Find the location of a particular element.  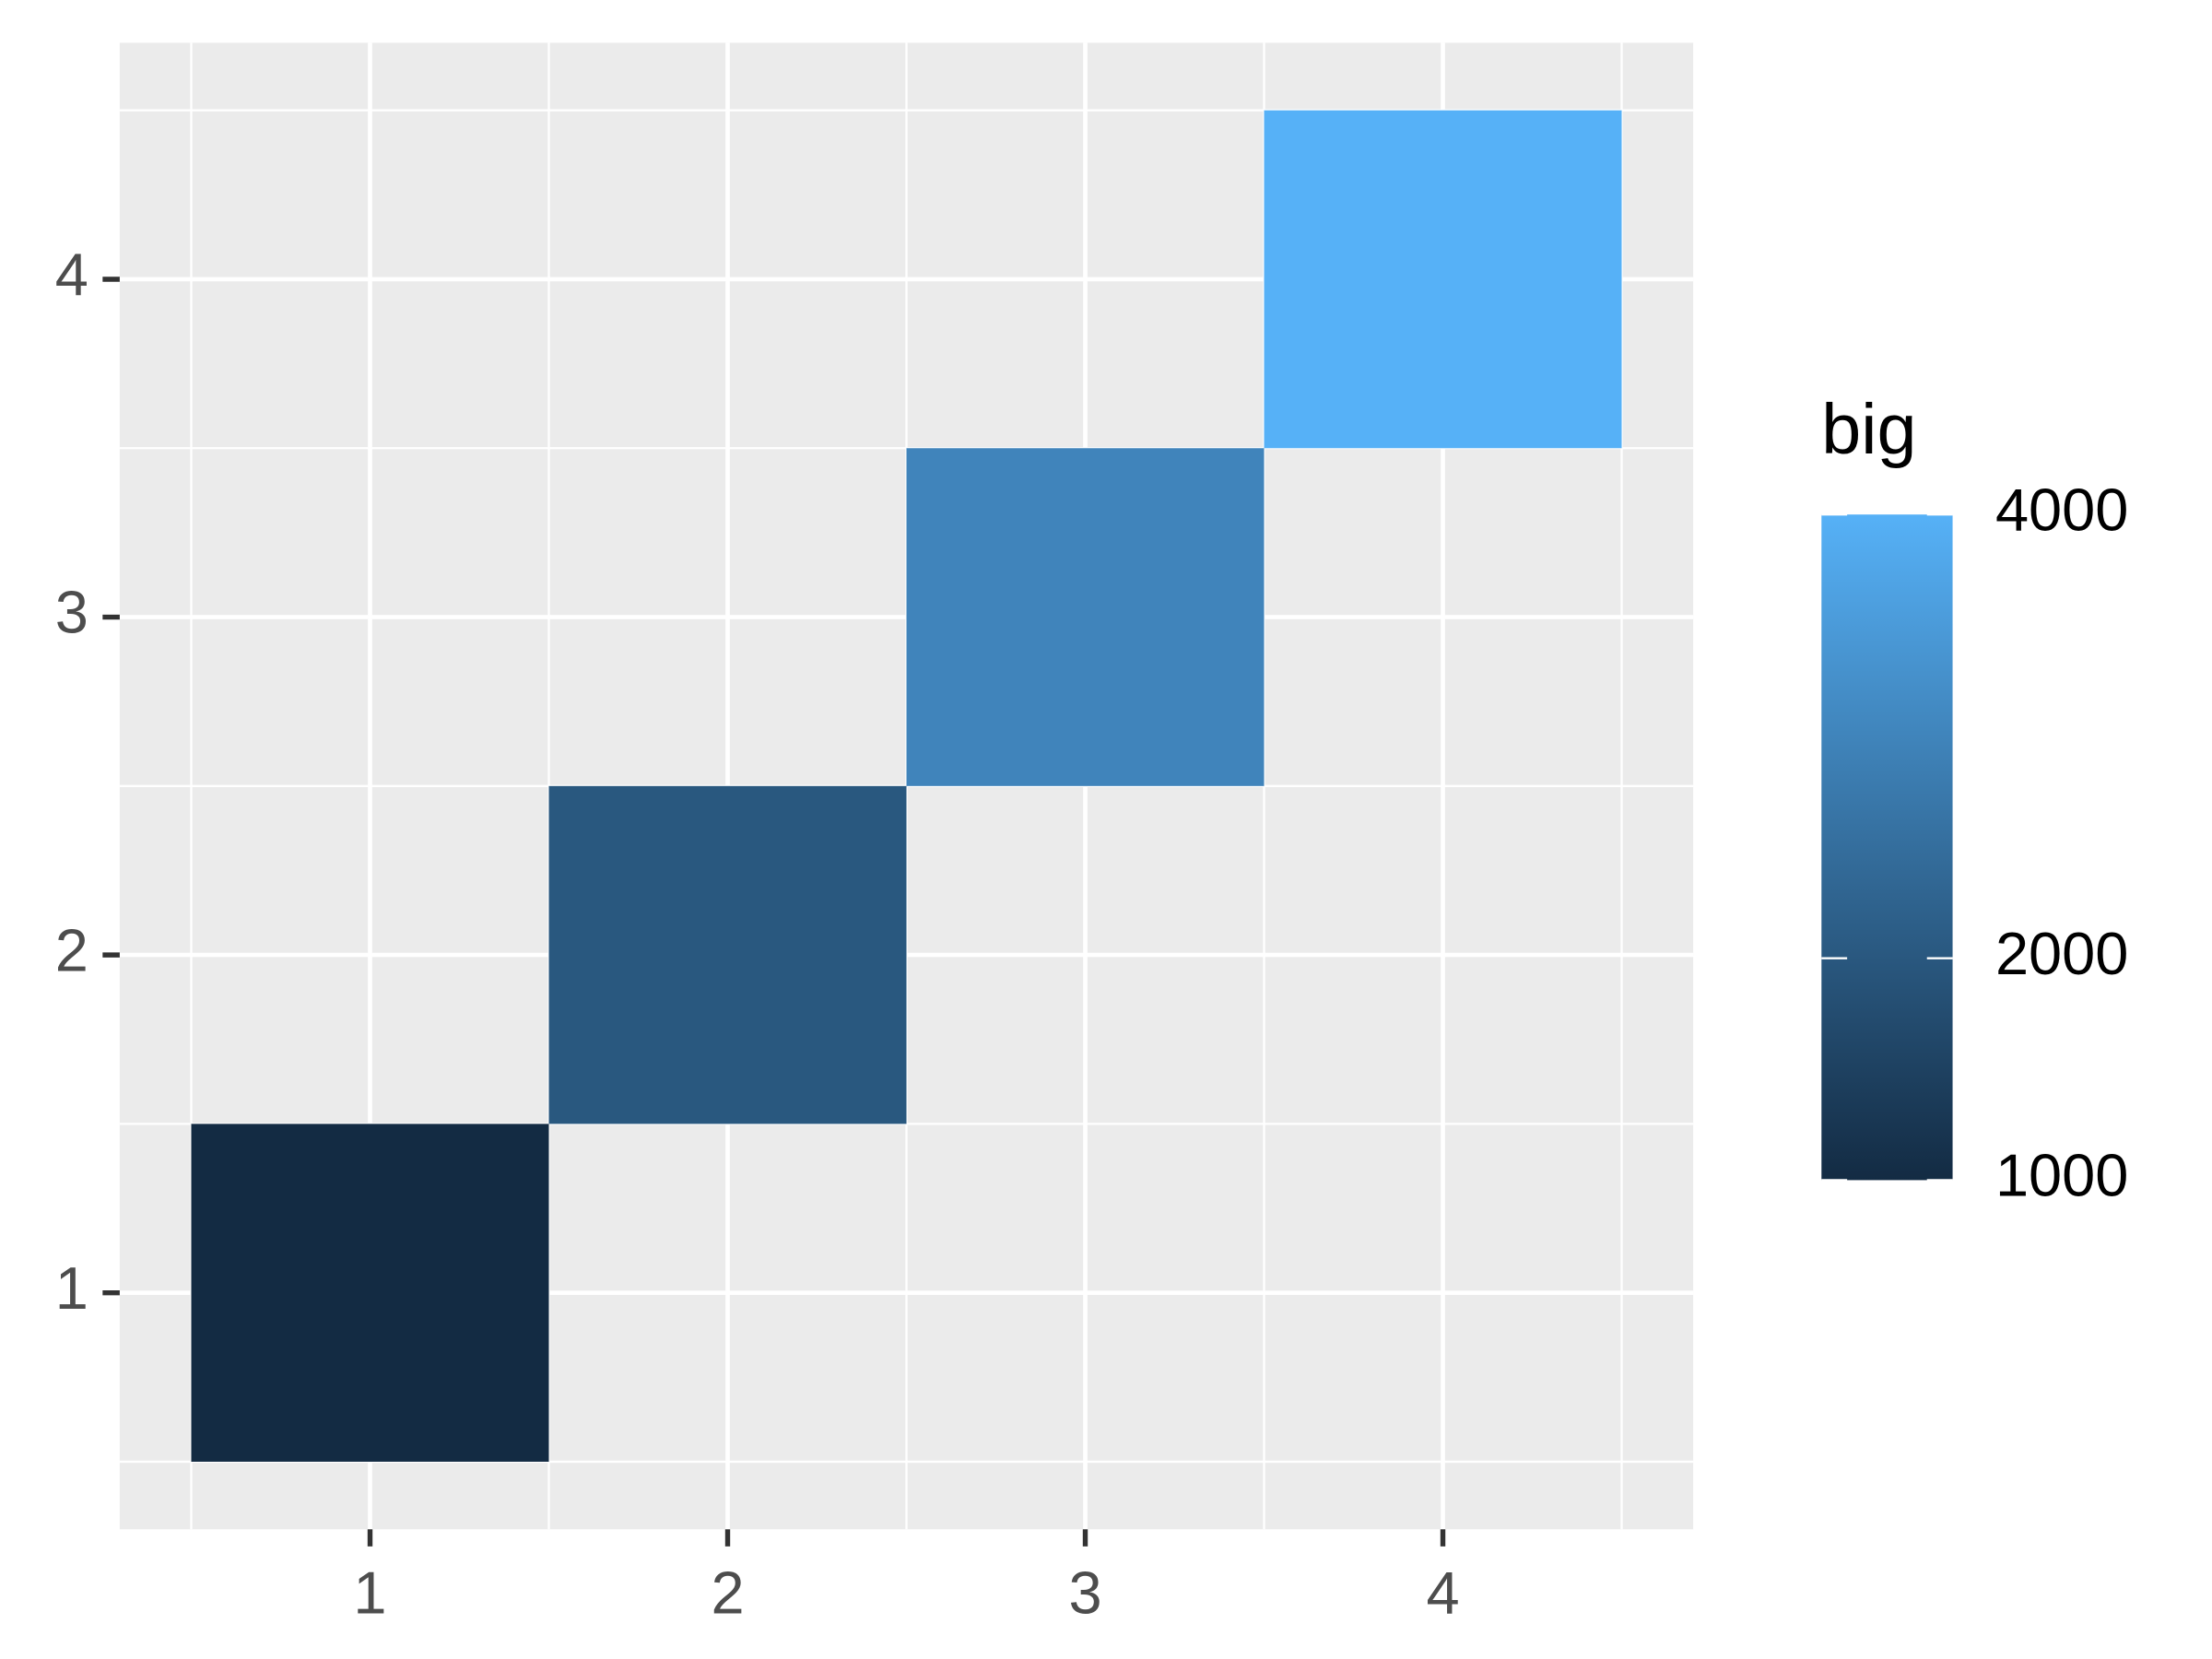

x-tick-label: 2 is located at coordinates (727, 1593).